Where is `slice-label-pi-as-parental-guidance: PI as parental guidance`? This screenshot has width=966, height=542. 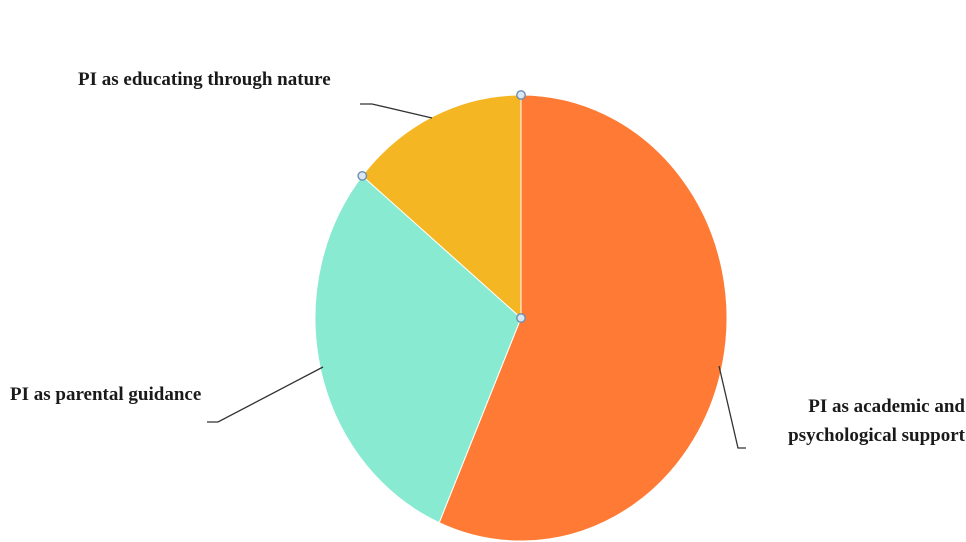
slice-label-pi-as-parental-guidance: PI as parental guidance is located at coordinates (105, 394).